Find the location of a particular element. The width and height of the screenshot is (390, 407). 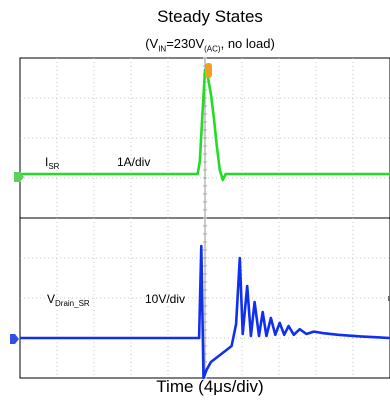

subtitle-suffix: , no load) is located at coordinates (247, 43).